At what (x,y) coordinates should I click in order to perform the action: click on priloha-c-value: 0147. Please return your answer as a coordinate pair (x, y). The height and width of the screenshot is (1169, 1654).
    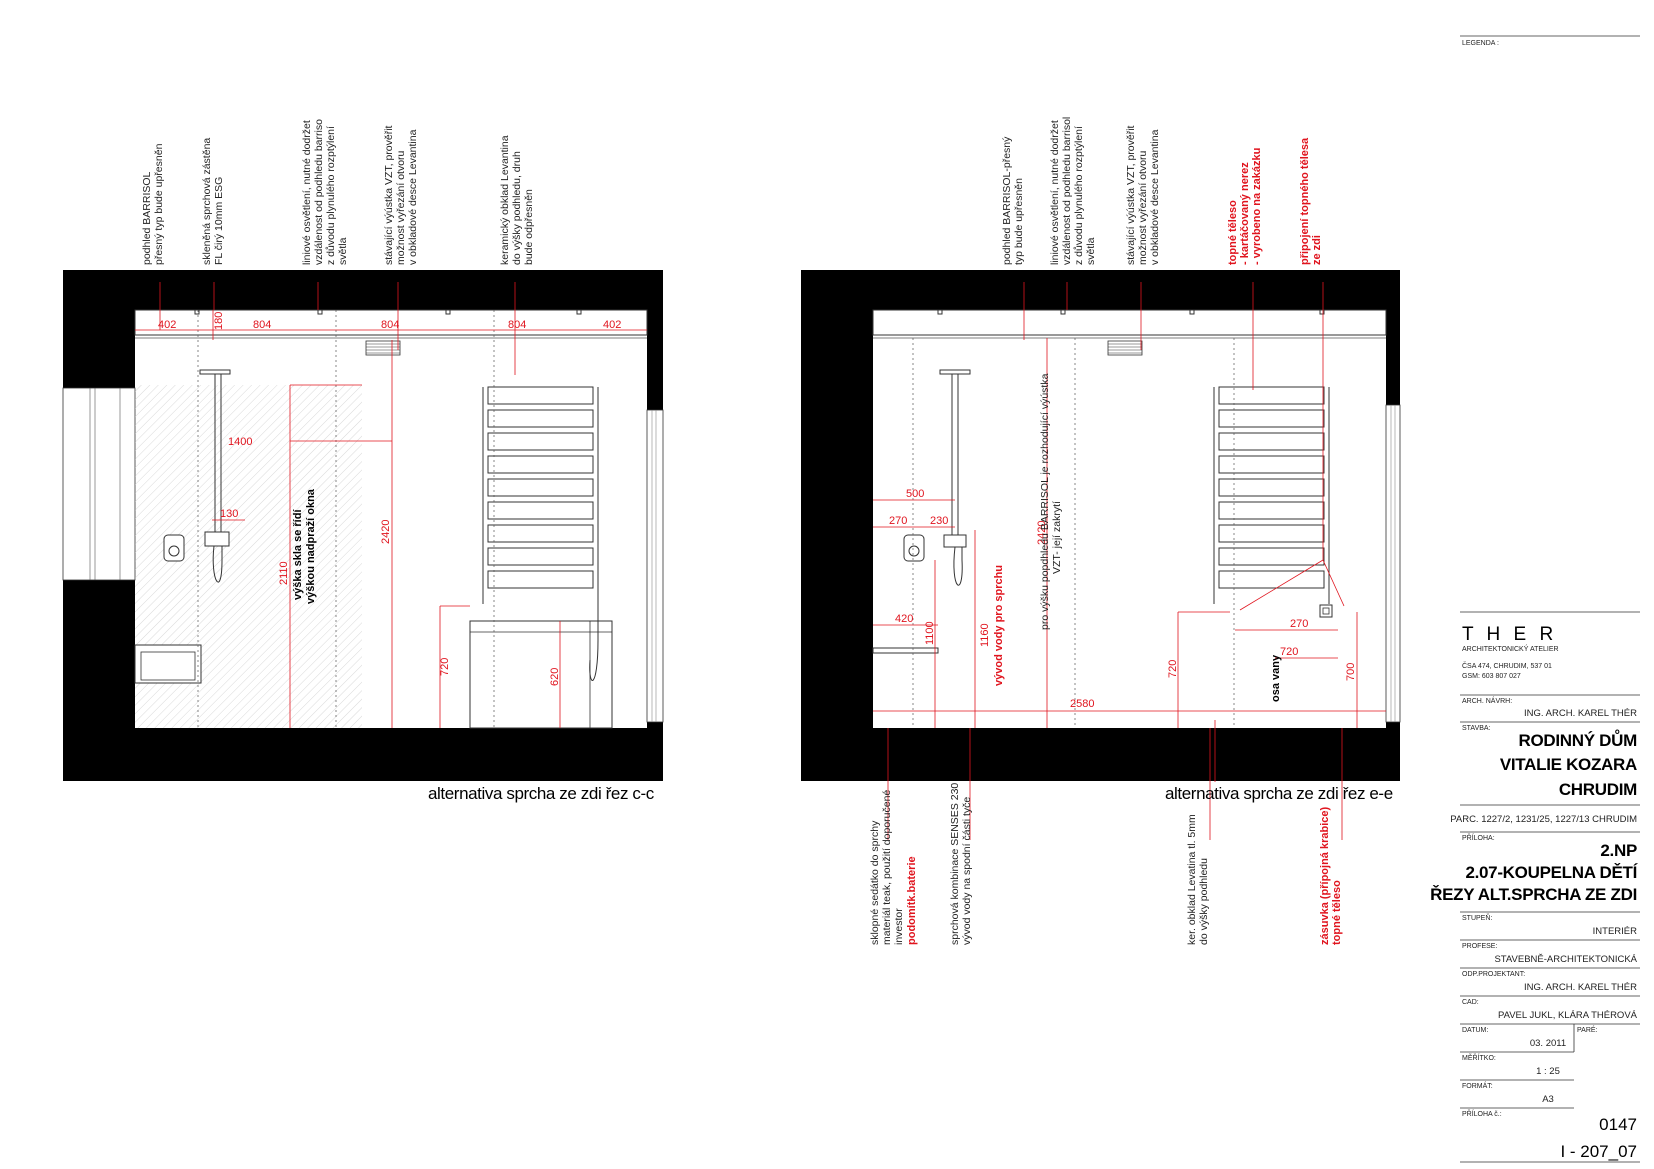
    Looking at the image, I should click on (1618, 1124).